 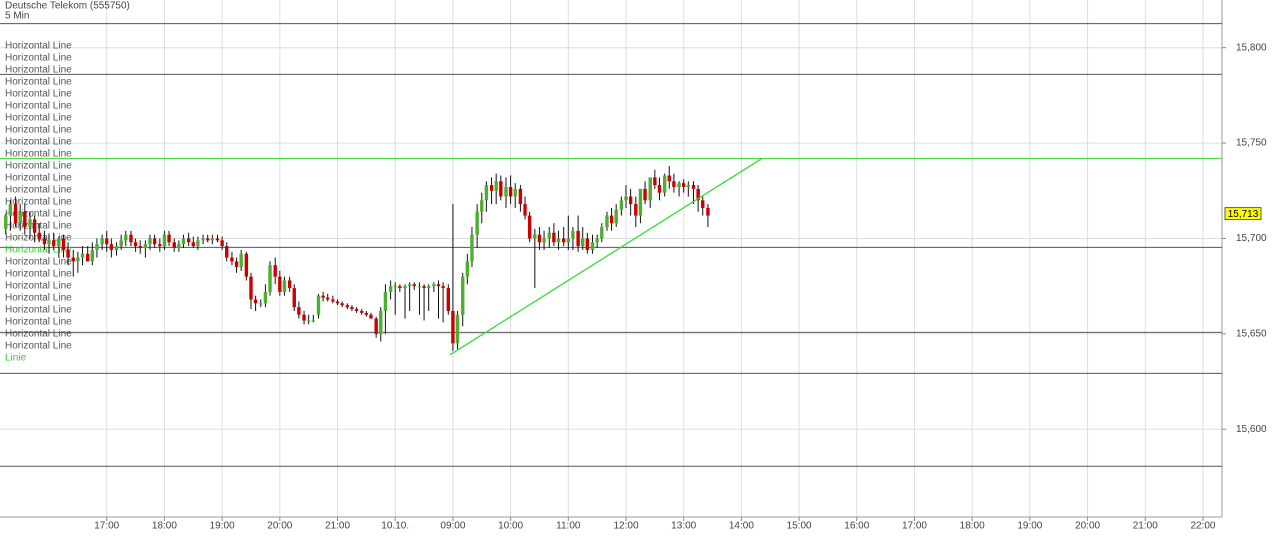 What do you see at coordinates (395, 526) in the screenshot?
I see `x-tick-label: 10.10.` at bounding box center [395, 526].